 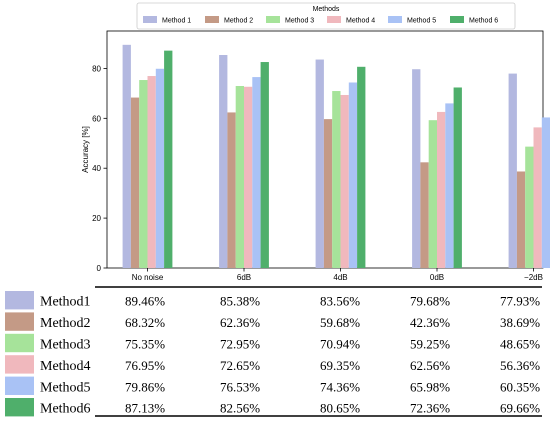 What do you see at coordinates (65, 366) in the screenshot?
I see `table-row-label: Method4` at bounding box center [65, 366].